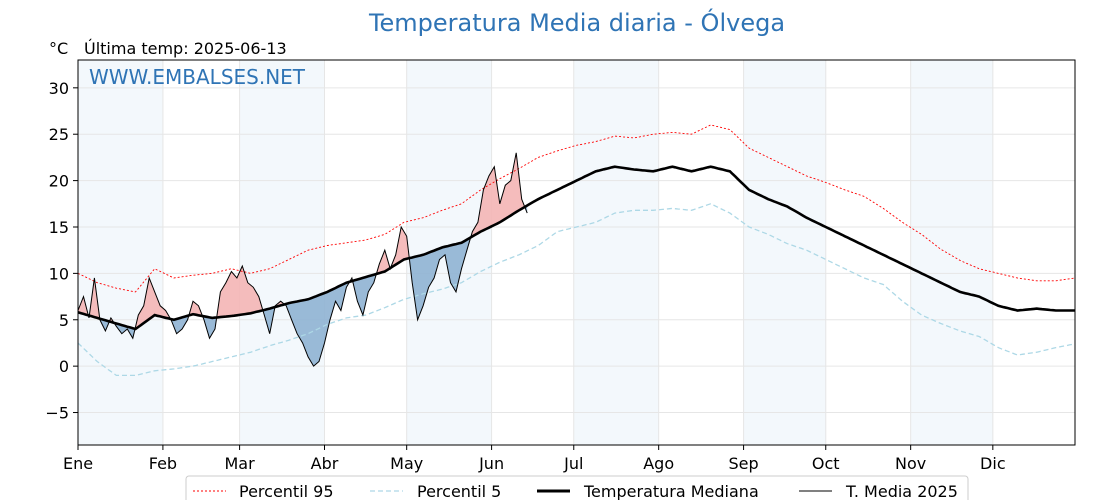 This screenshot has height=500, width=1120. I want to click on y-tick-label: 25, so click(59, 134).